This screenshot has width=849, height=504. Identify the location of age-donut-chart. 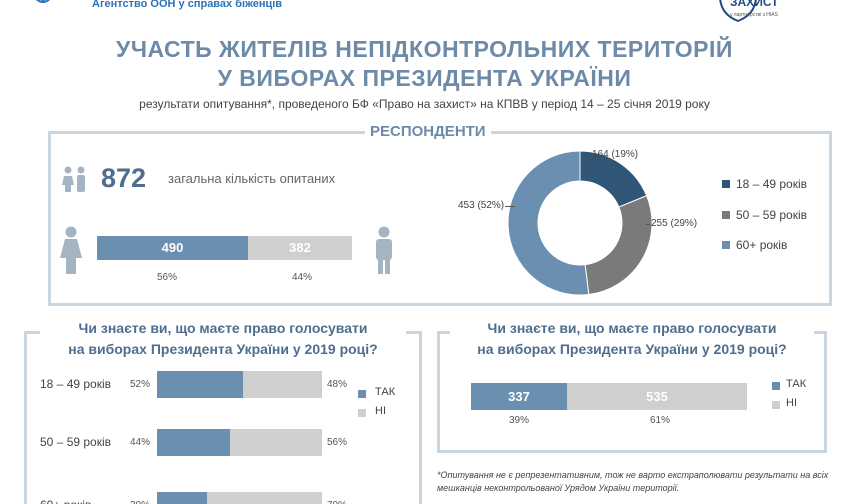
(580, 223).